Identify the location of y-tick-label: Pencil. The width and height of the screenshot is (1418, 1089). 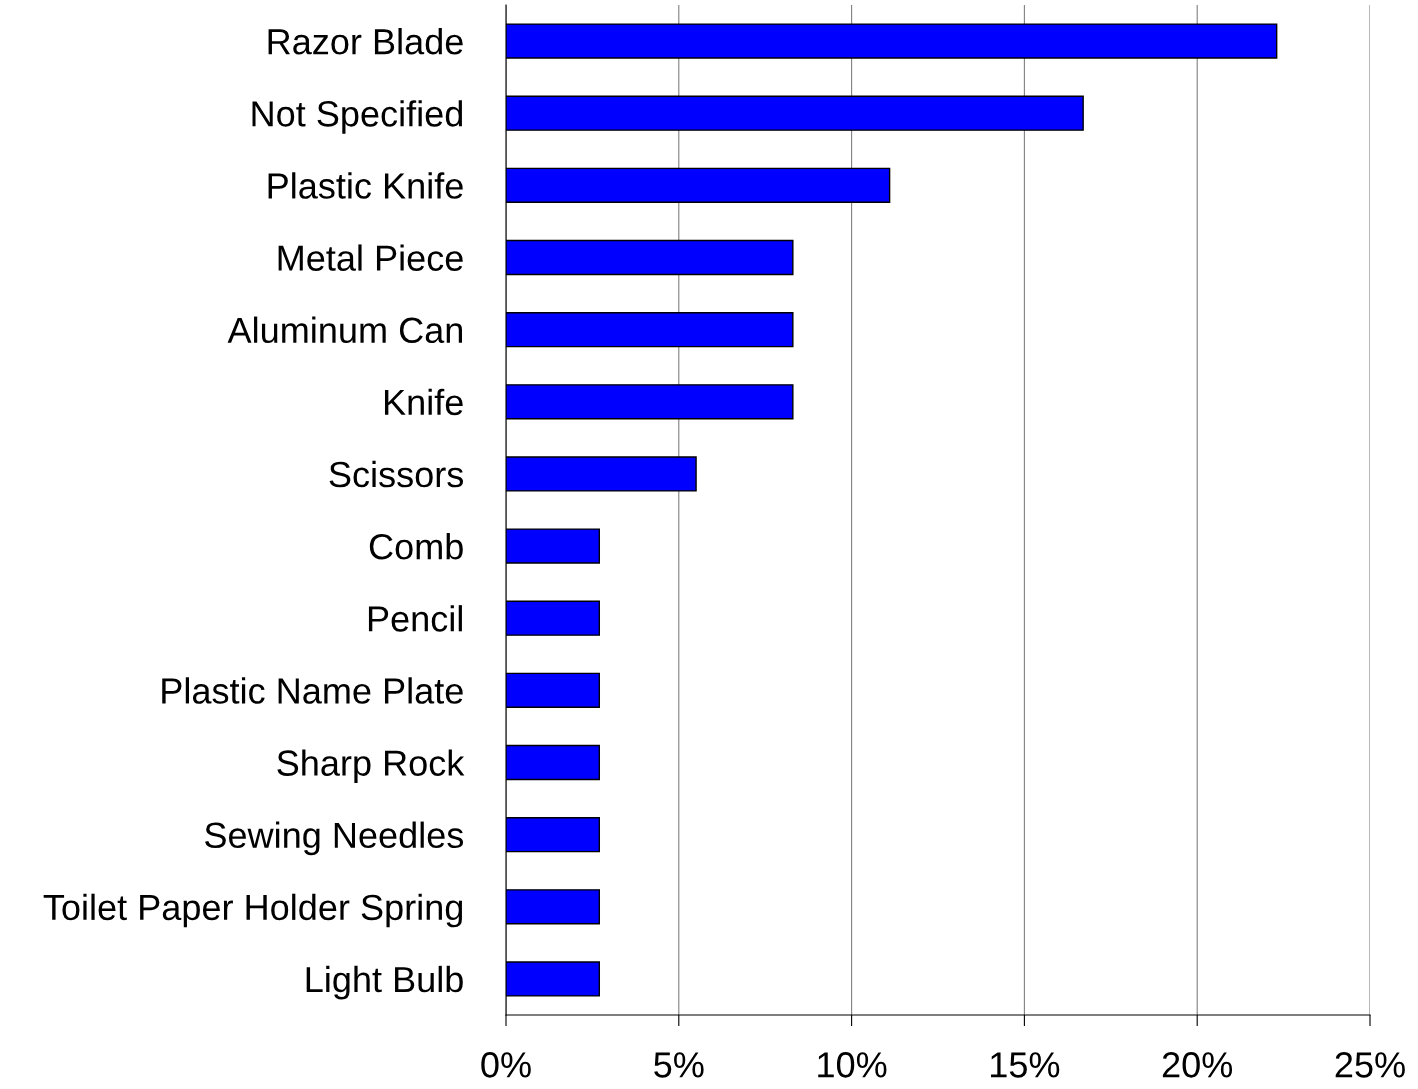
(415, 618).